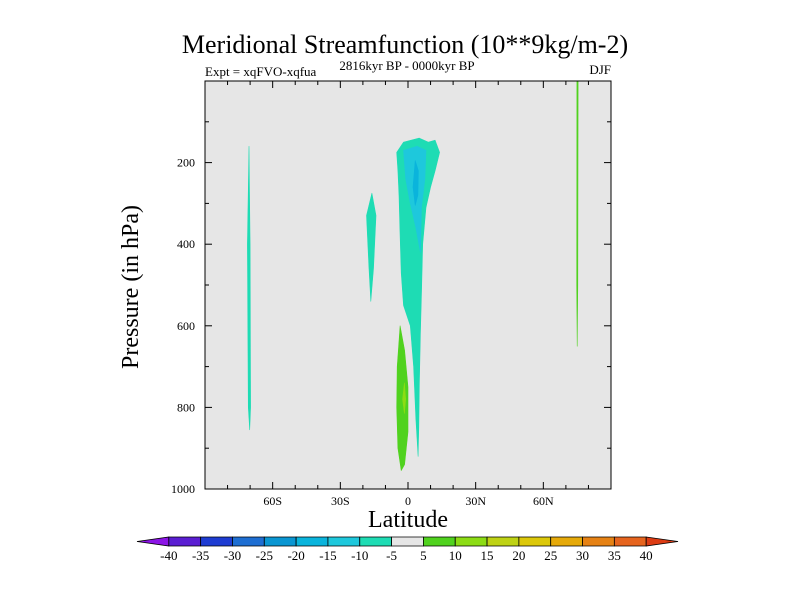  What do you see at coordinates (543, 501) in the screenshot?
I see `x-tick-label: 60N` at bounding box center [543, 501].